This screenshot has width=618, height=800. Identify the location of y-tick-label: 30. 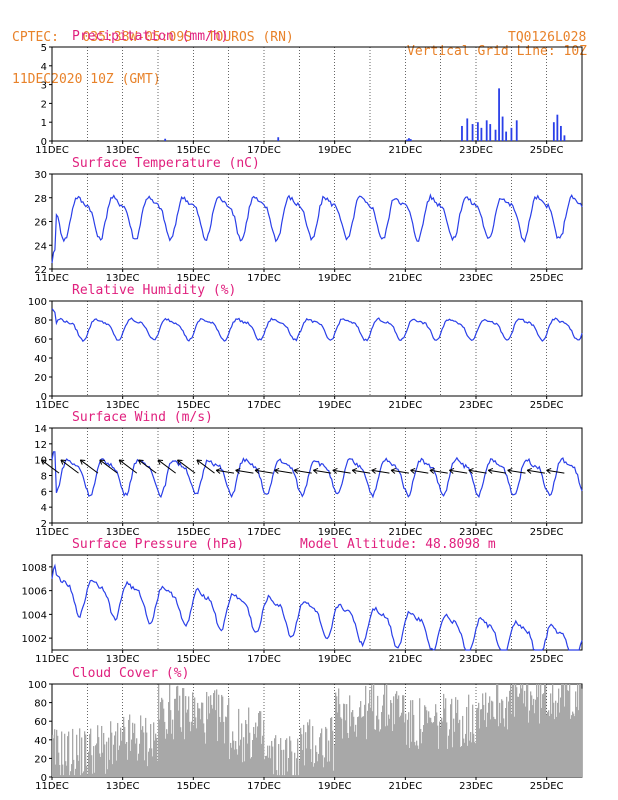
(40, 175).